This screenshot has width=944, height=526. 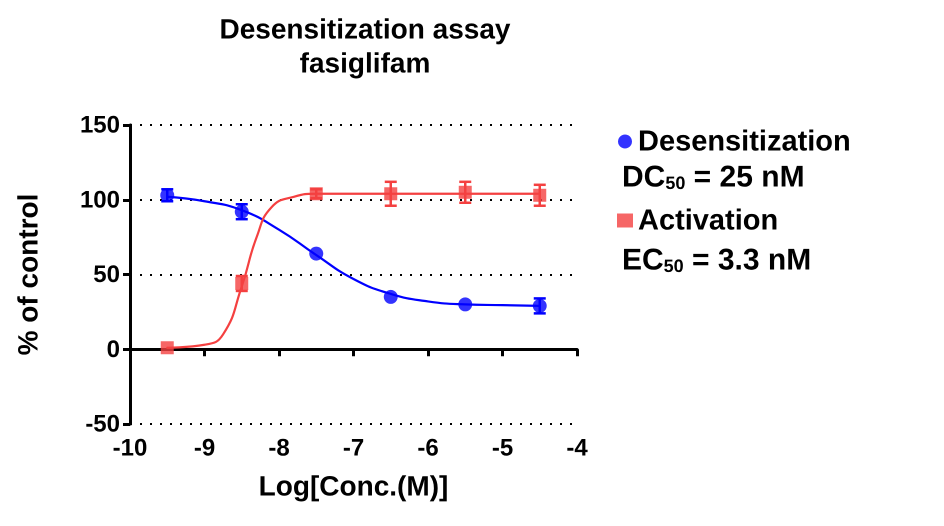 What do you see at coordinates (102, 424) in the screenshot?
I see `y-tick-label: -50` at bounding box center [102, 424].